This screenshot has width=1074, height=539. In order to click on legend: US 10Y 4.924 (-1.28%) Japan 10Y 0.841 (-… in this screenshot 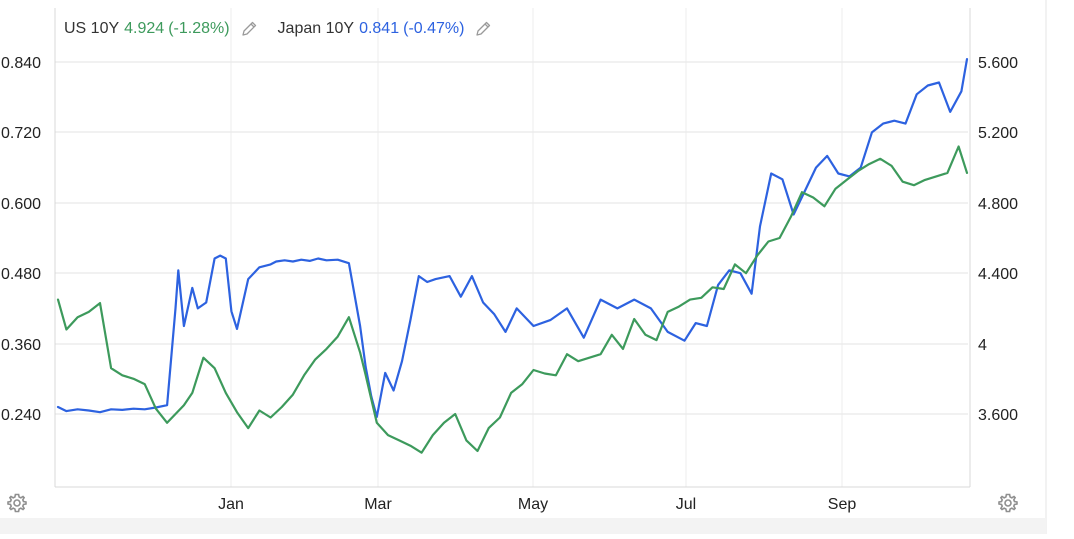, I will do `click(288, 29)`.